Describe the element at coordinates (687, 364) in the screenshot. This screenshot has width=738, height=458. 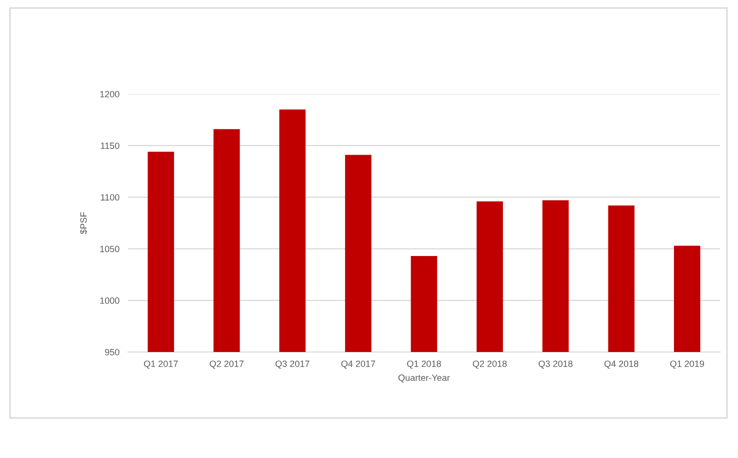
I see `x-tick-label: Q1 2019` at that location.